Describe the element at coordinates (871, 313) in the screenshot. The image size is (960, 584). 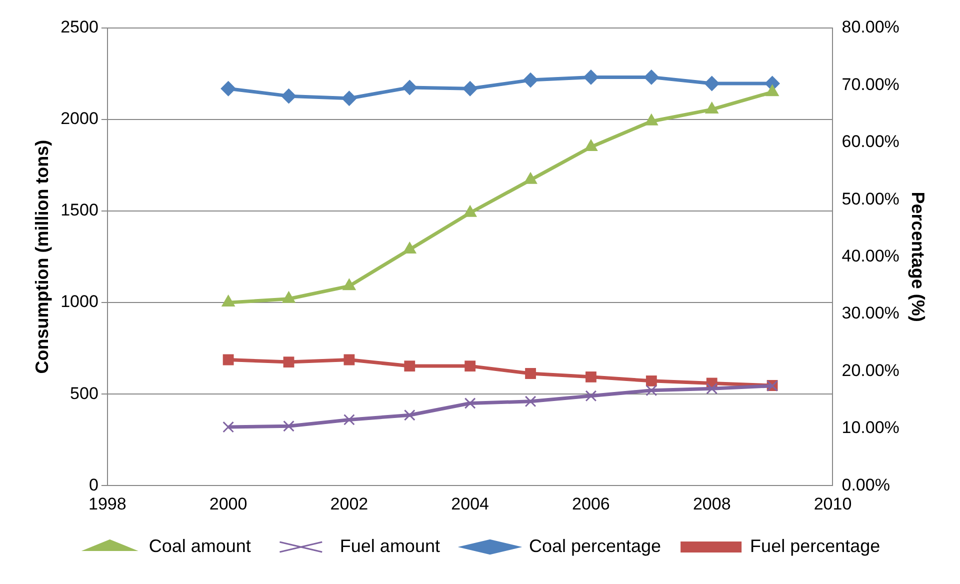
I see `y2-tick-label: 30.00%` at that location.